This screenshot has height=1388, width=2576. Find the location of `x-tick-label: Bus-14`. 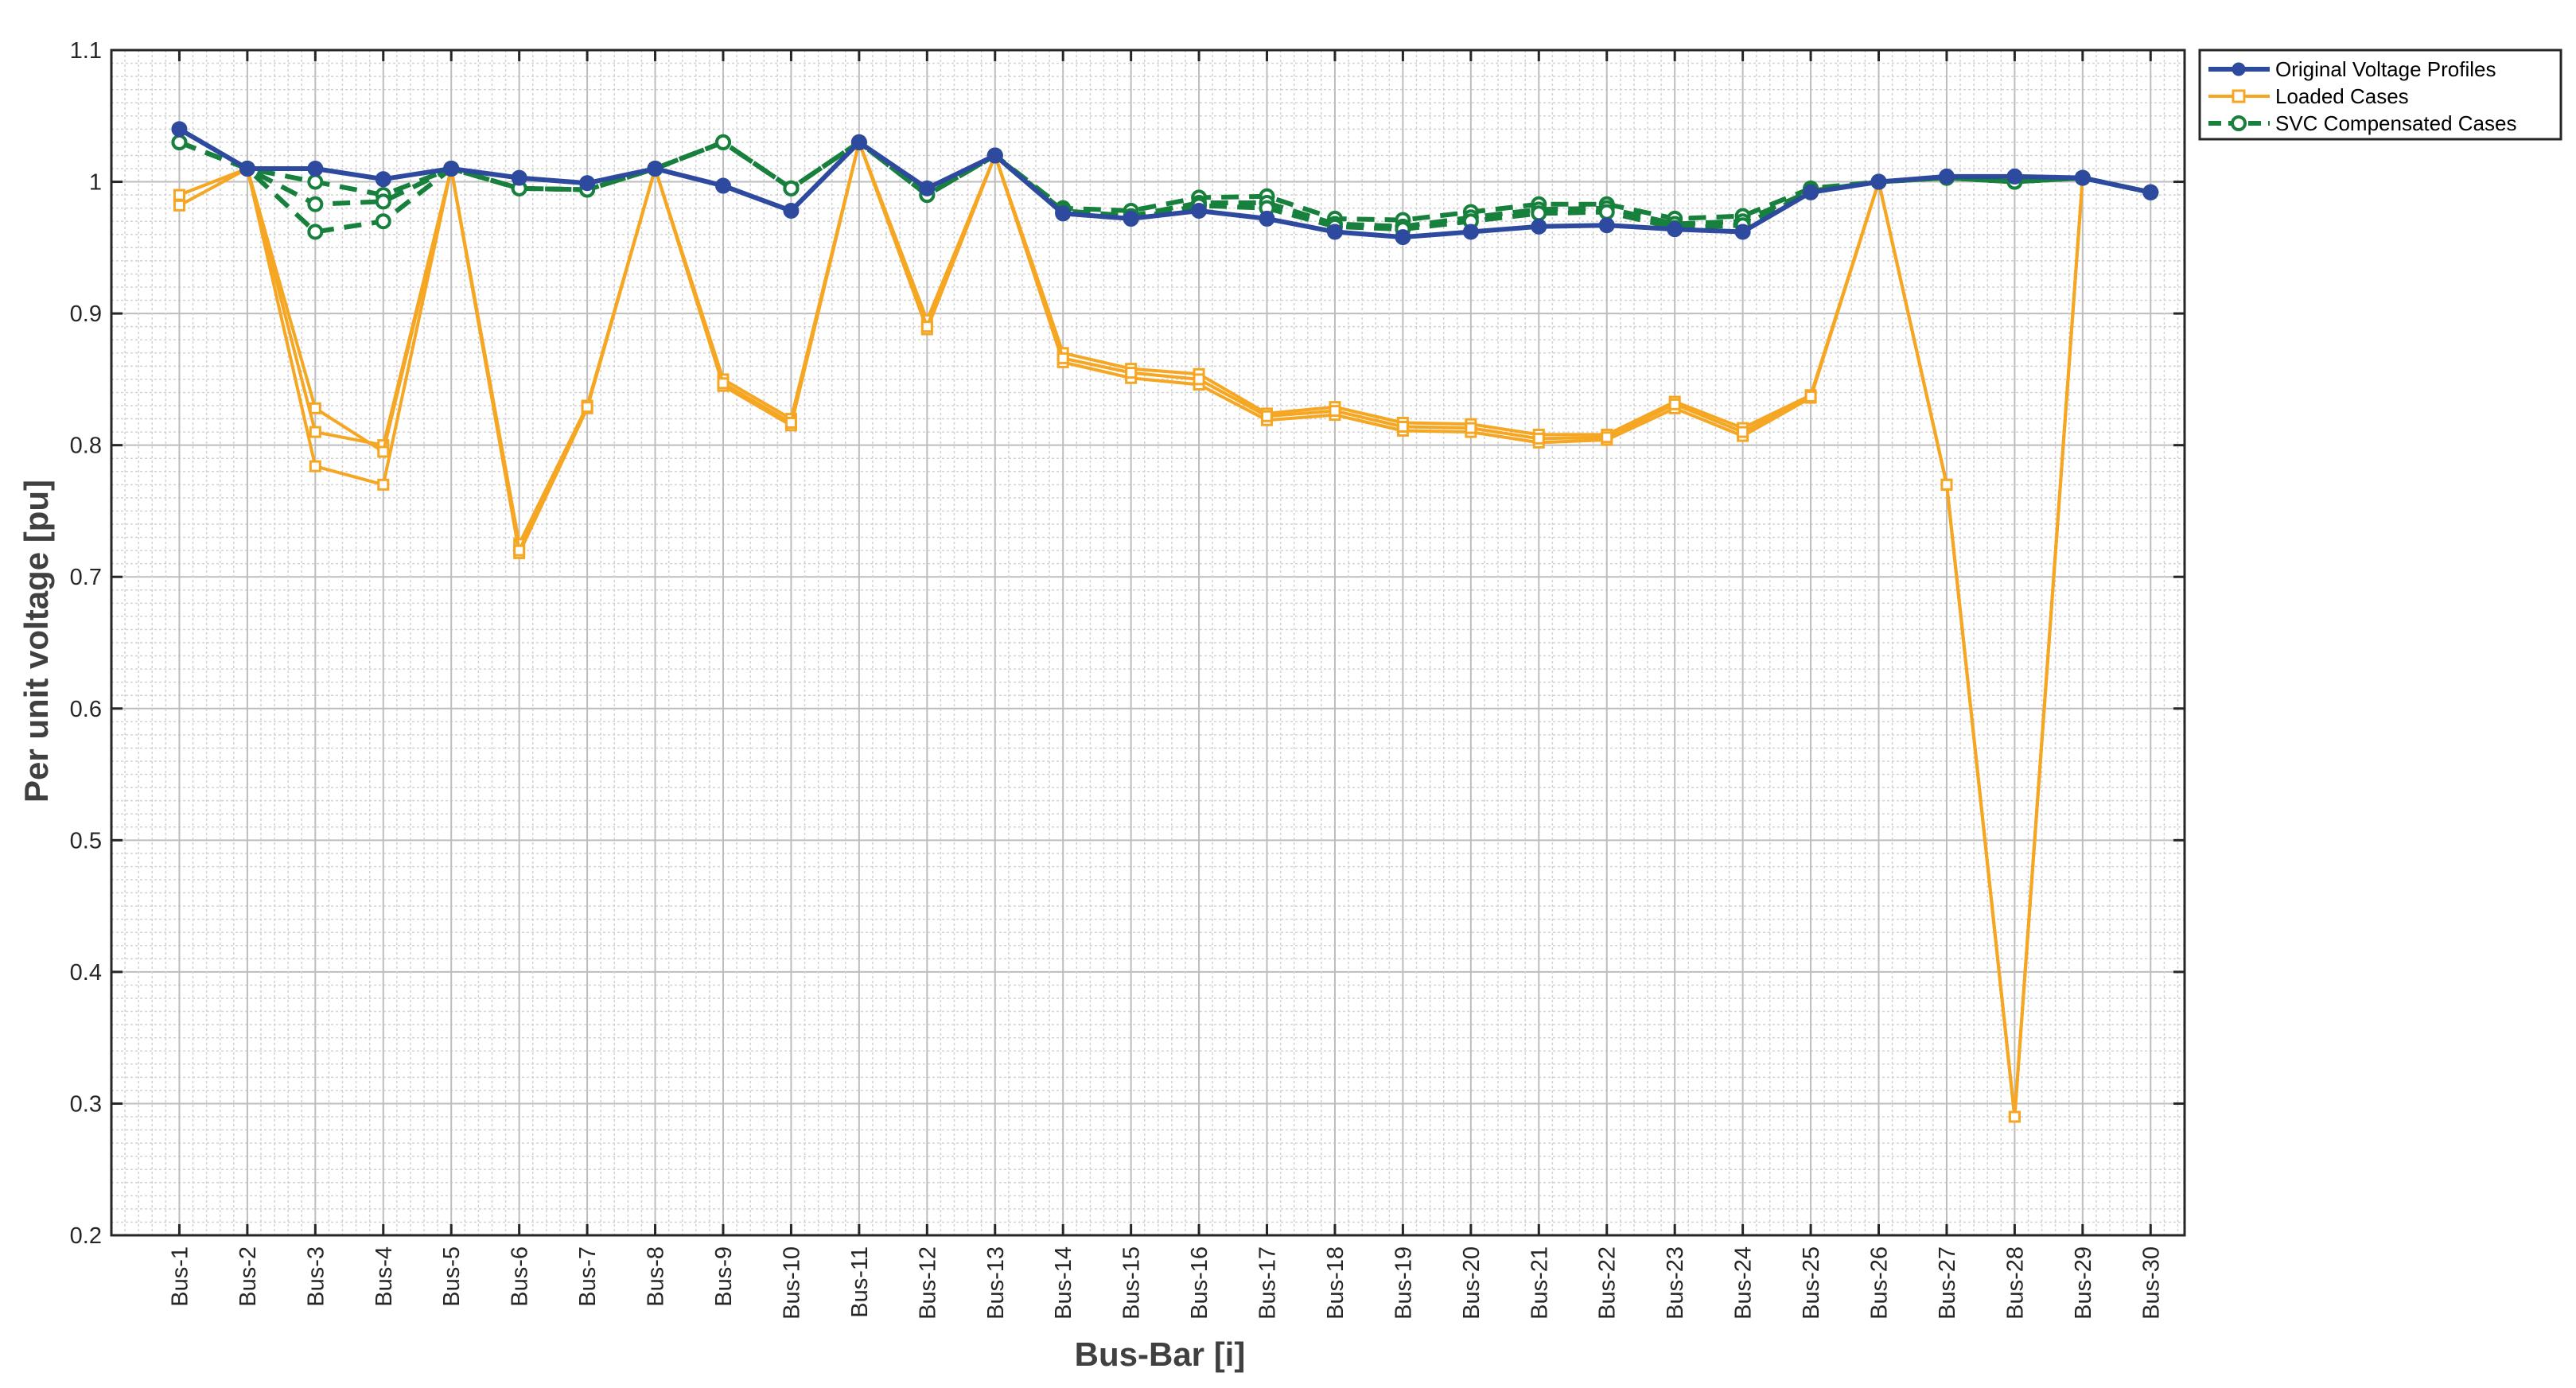

x-tick-label: Bus-14 is located at coordinates (1063, 1283).